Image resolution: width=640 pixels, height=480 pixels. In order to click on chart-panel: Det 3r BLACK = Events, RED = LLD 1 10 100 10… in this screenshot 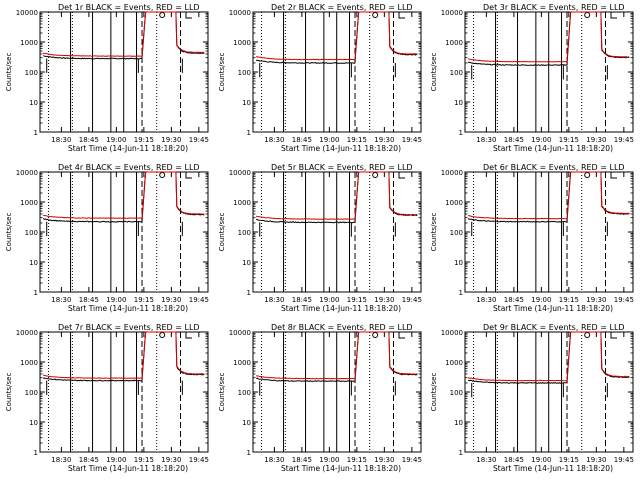, I will do `click(532, 78)`.